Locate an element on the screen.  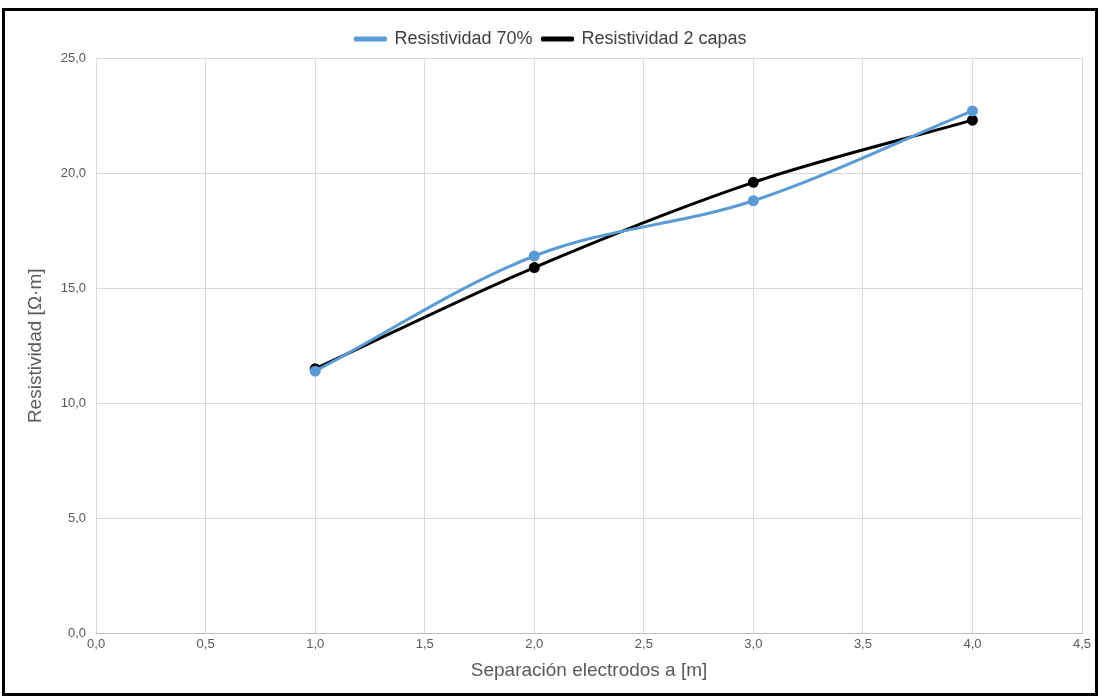
x-tick-label: 0,5 is located at coordinates (205, 643).